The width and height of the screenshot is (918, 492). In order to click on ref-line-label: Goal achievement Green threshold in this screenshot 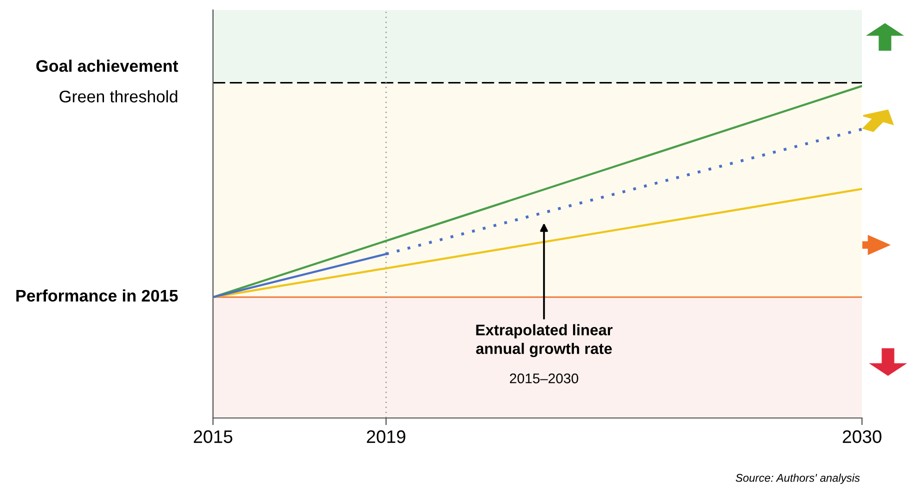, I will do `click(107, 81)`.